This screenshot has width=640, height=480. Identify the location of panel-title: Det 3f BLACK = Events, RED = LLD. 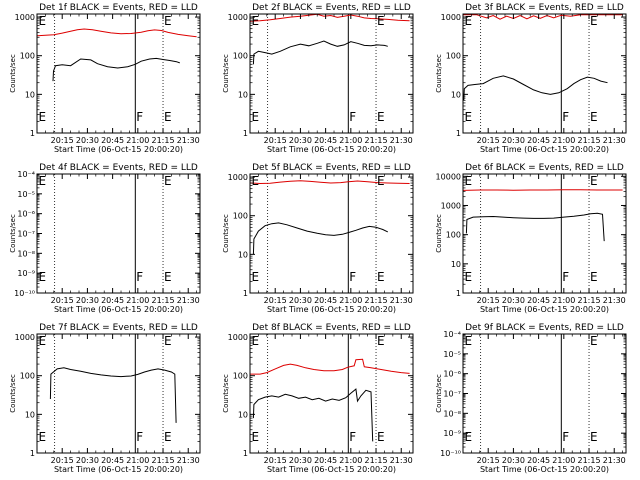
(544, 8).